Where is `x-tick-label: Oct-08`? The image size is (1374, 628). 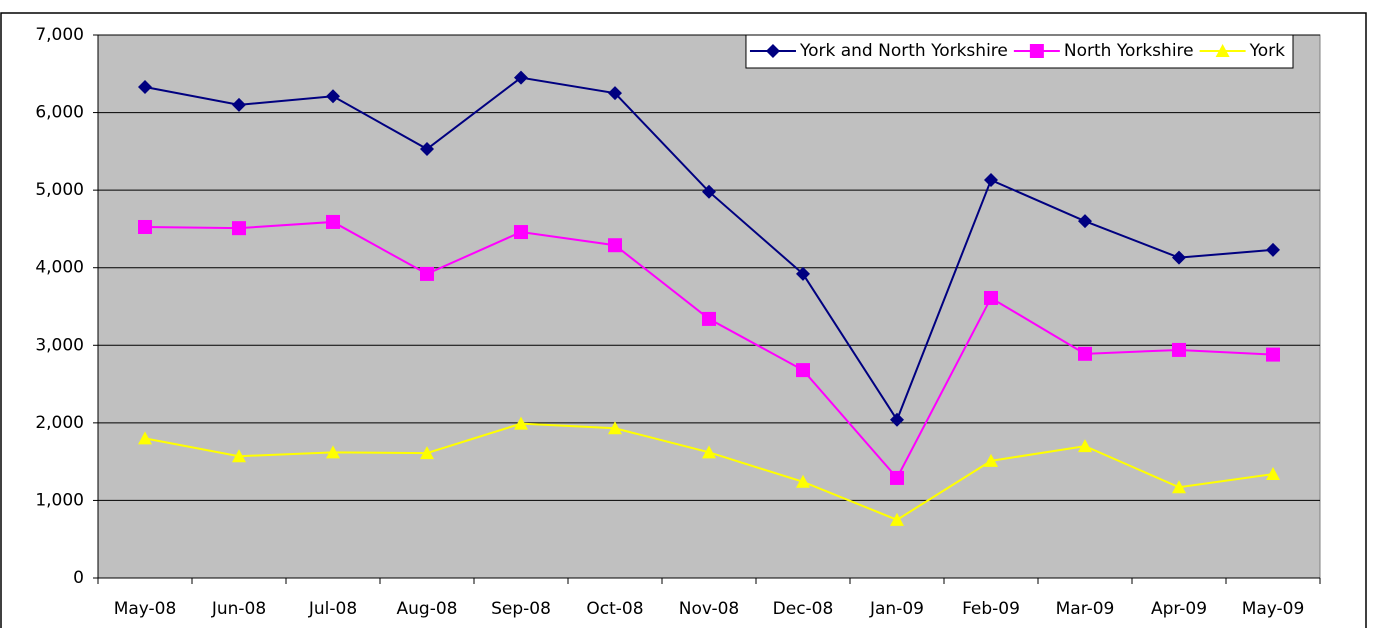 x-tick-label: Oct-08 is located at coordinates (614, 609).